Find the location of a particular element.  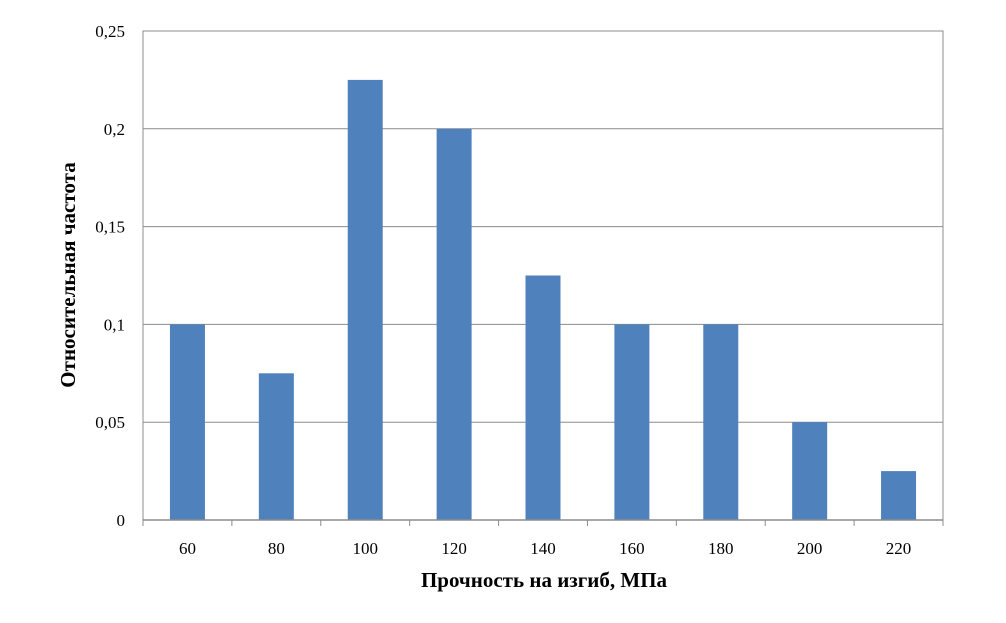

y-axis-title: Относительная частота is located at coordinates (68, 275).